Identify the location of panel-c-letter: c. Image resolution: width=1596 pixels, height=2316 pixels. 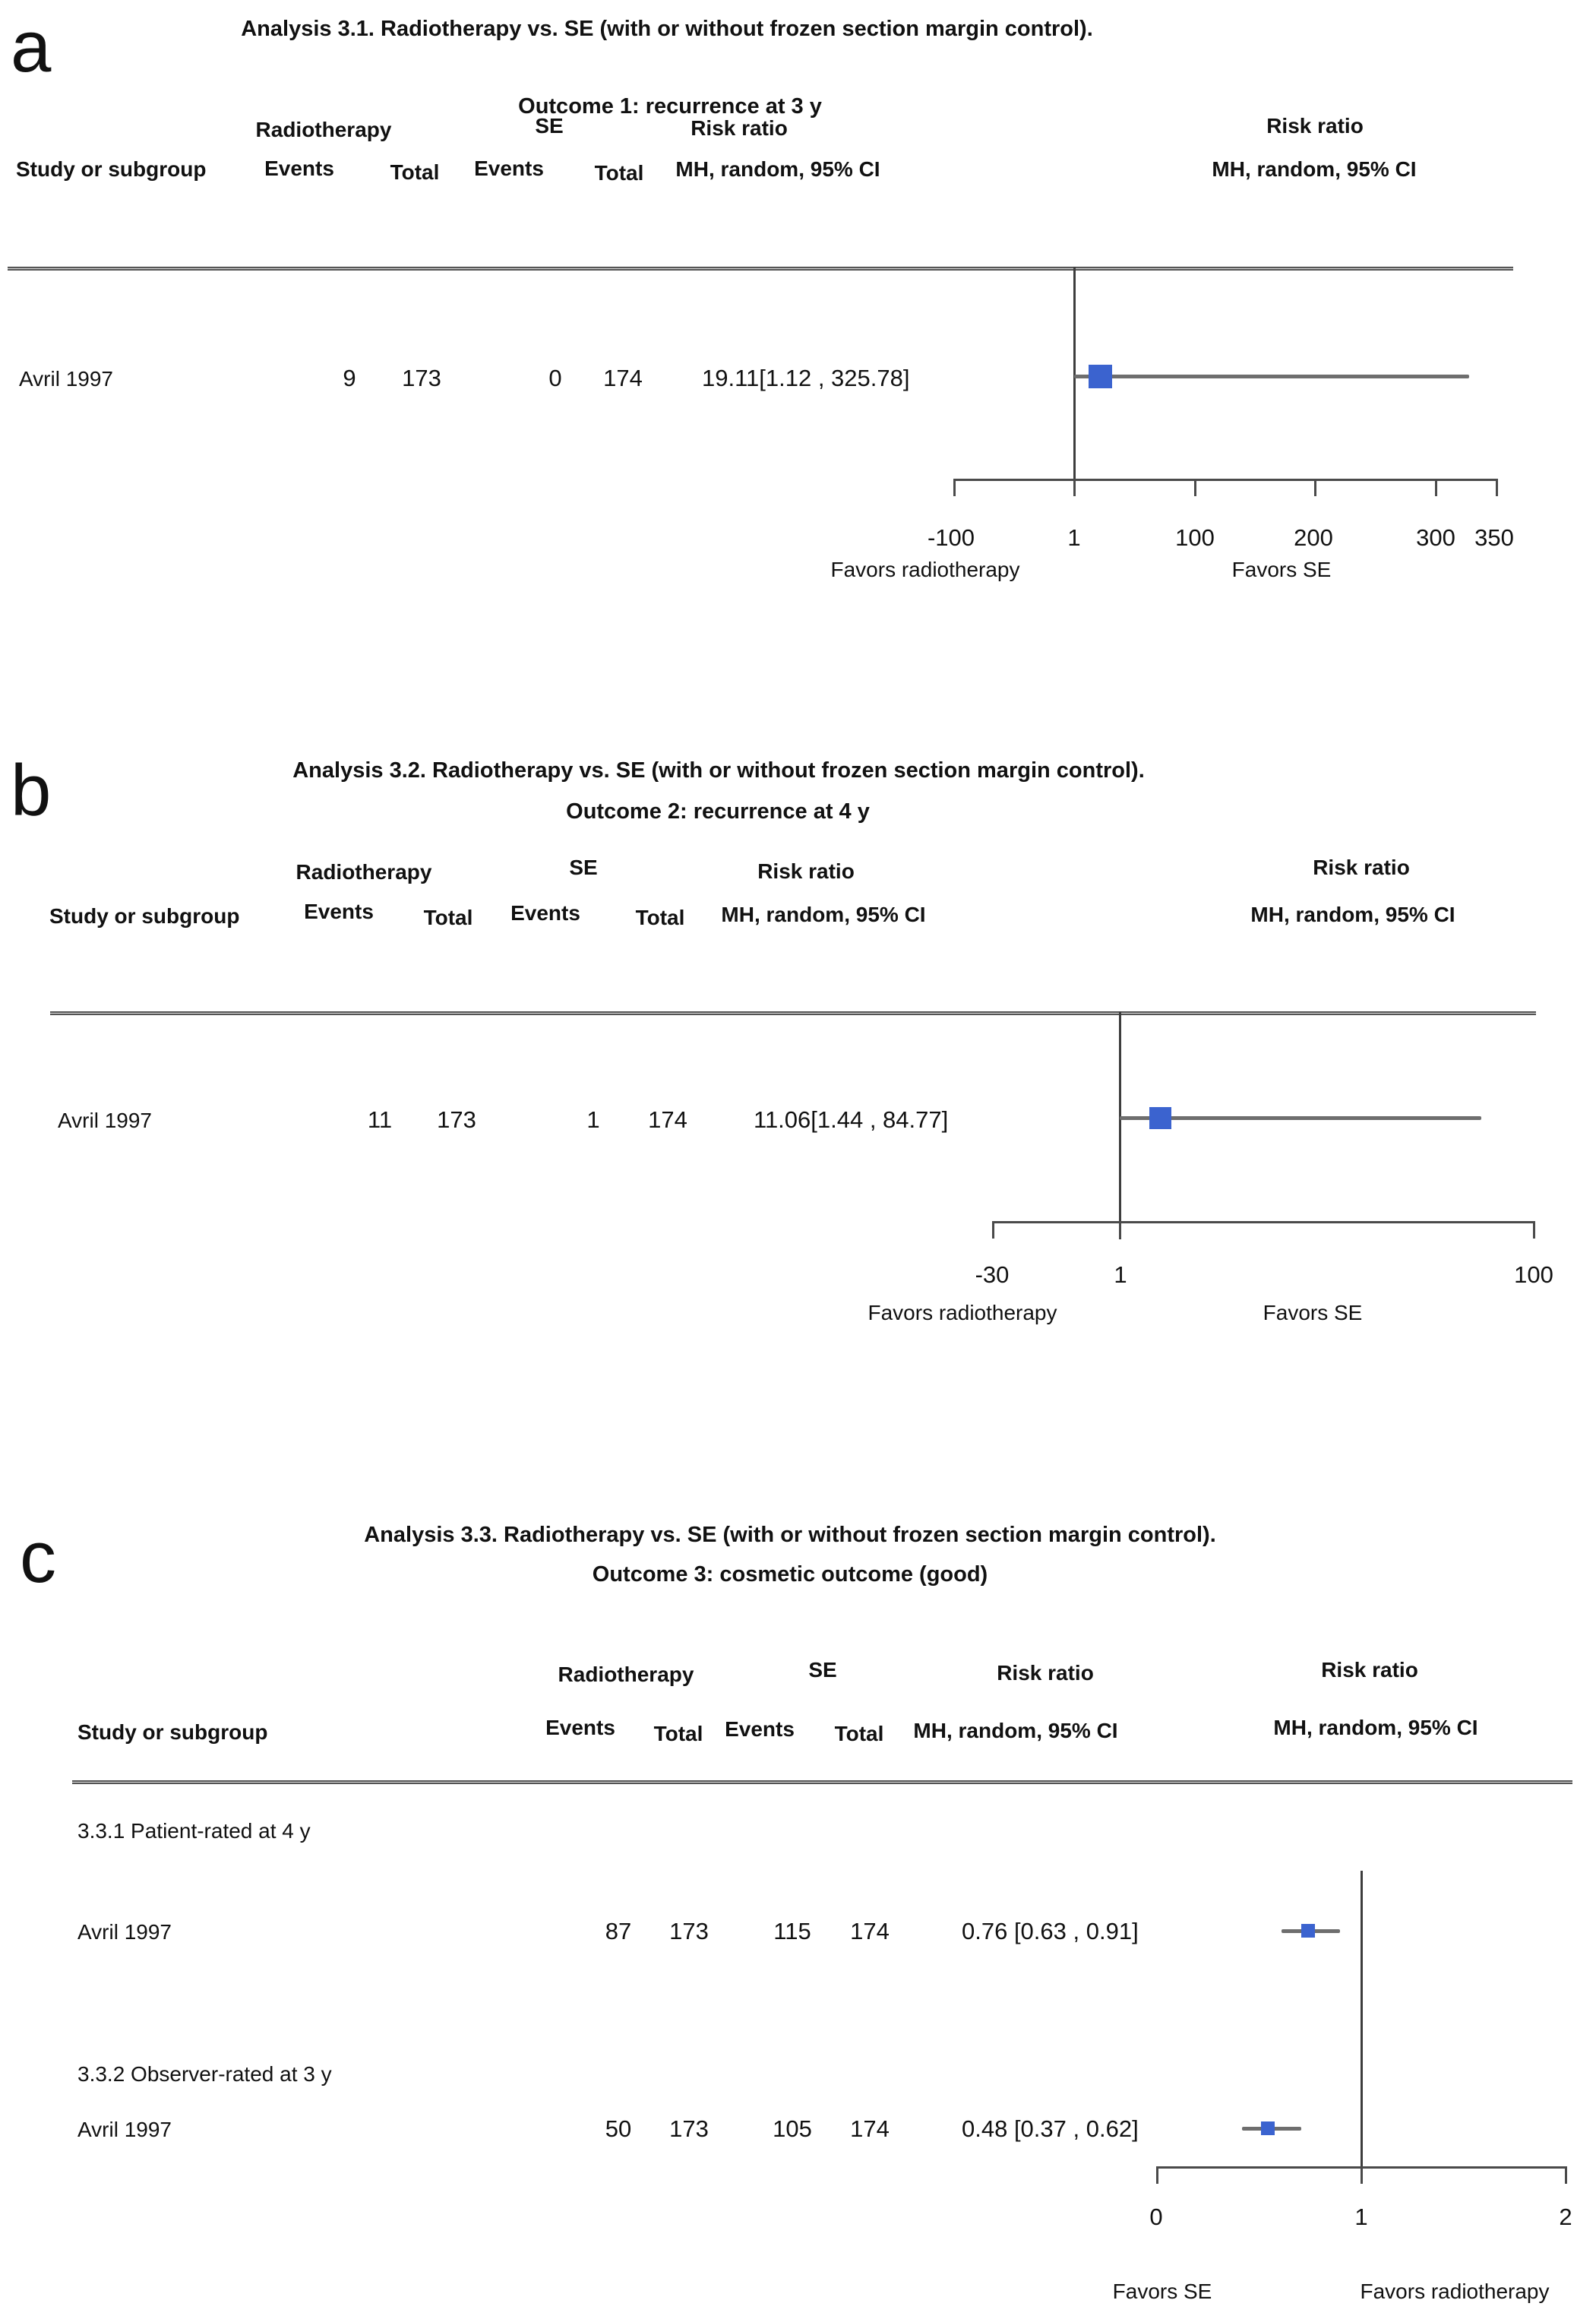
(38, 1557).